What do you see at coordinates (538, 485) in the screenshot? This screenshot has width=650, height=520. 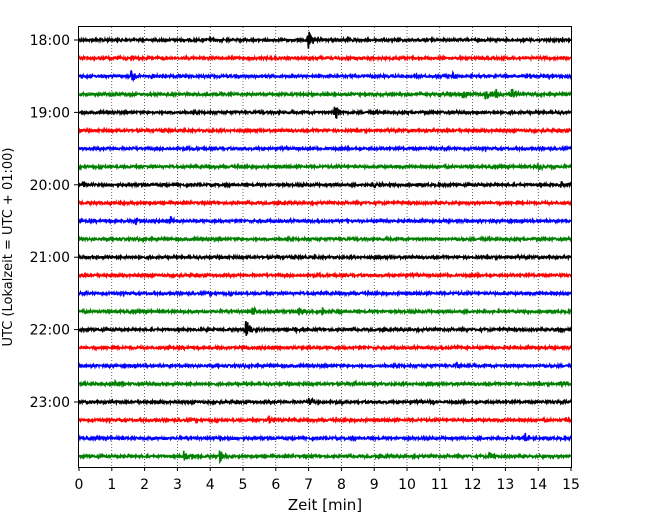 I see `x-tick-label: 14` at bounding box center [538, 485].